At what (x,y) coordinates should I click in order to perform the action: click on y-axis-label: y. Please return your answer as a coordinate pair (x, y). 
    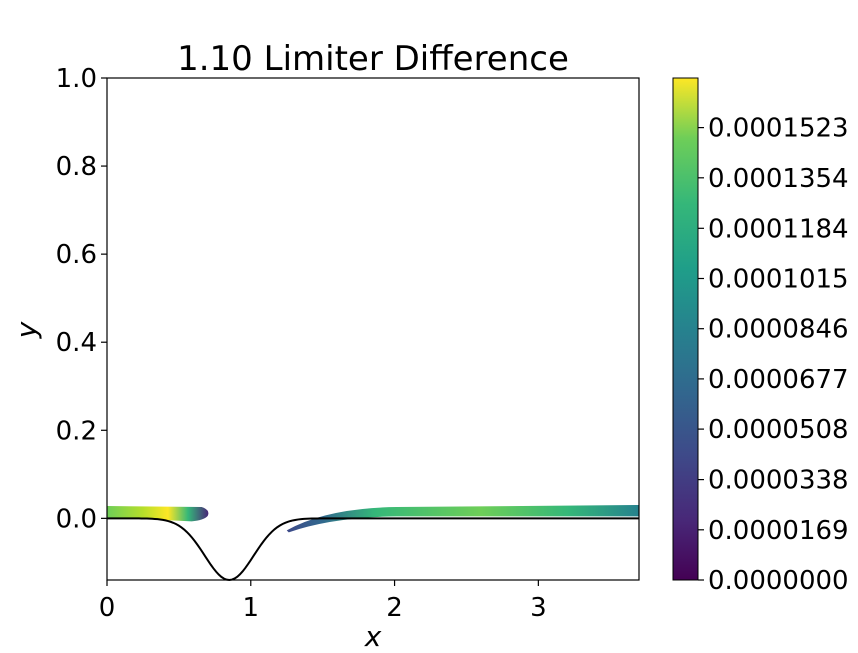
    Looking at the image, I should click on (26, 330).